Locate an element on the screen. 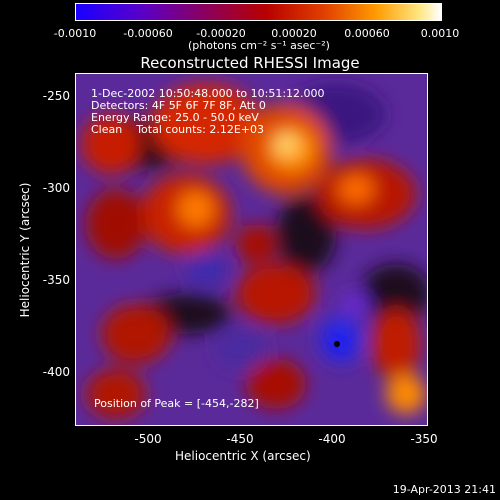 The height and width of the screenshot is (500, 500). annotation-clean: Clean Total counts: 2.12E+03 is located at coordinates (178, 129).